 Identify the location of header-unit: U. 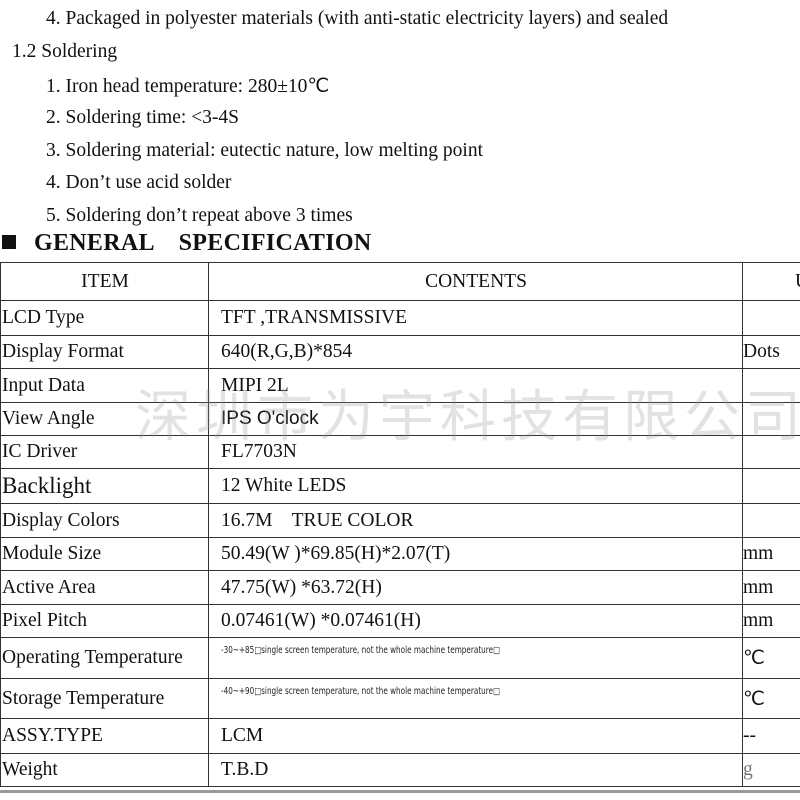
(771, 281).